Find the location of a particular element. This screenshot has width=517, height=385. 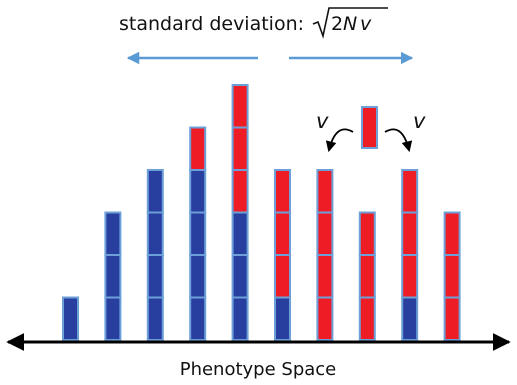

mutating-individual-cell is located at coordinates (369, 127).